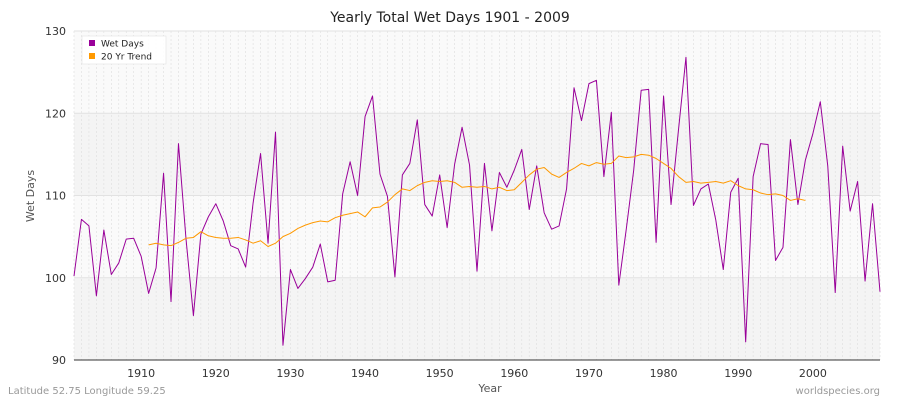 The image size is (900, 400). I want to click on x-axis-label: Year, so click(489, 388).